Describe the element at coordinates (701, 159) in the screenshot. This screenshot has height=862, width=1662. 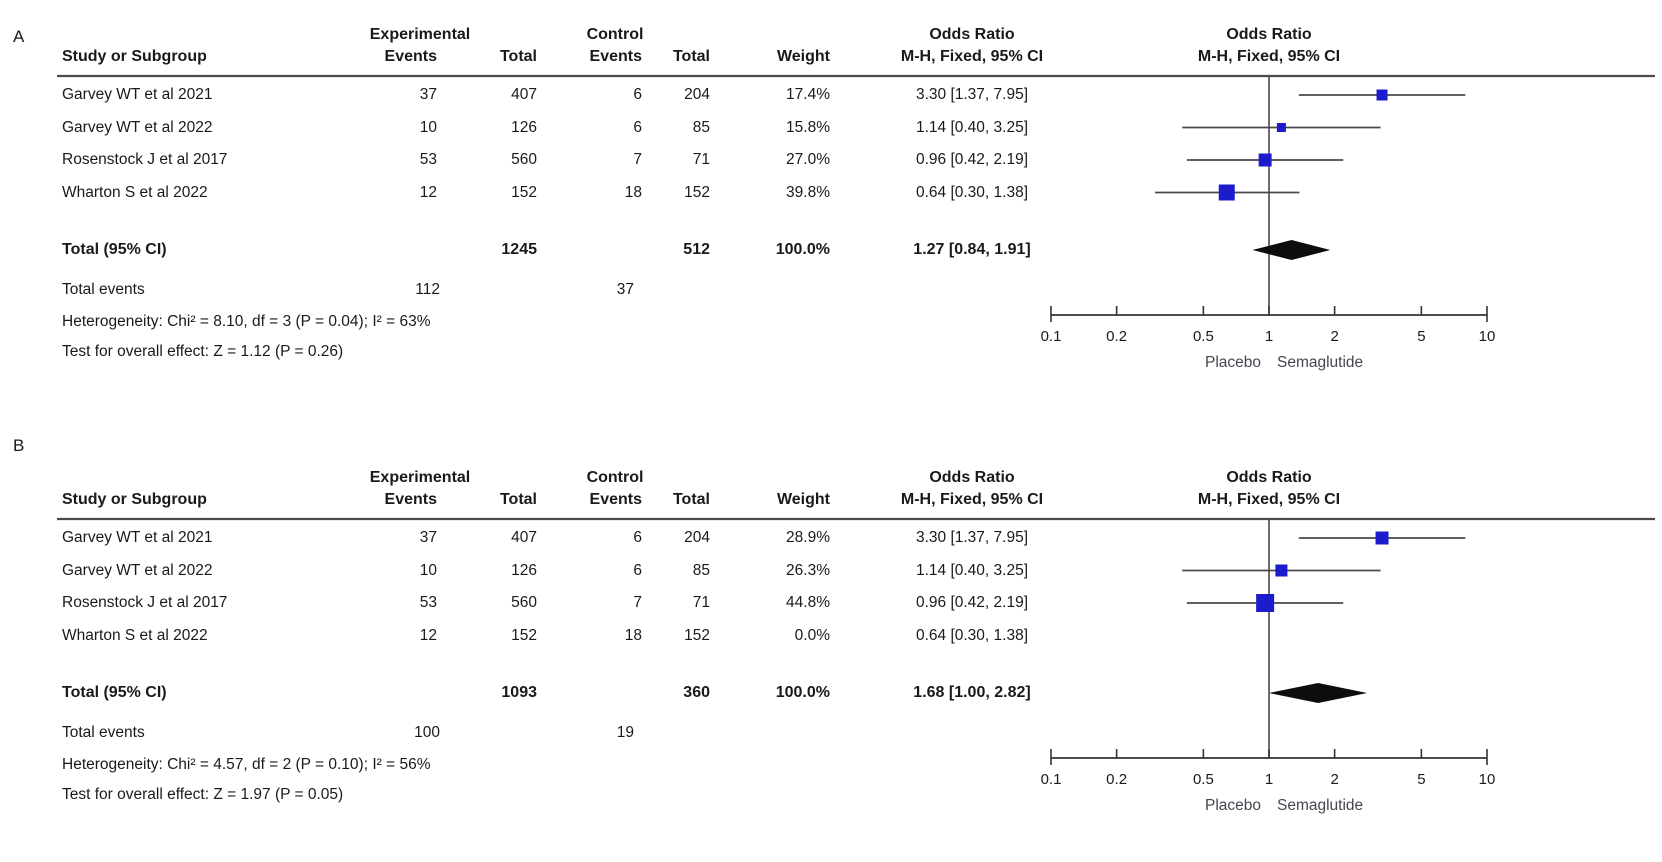
I see `control-total: 71` at that location.